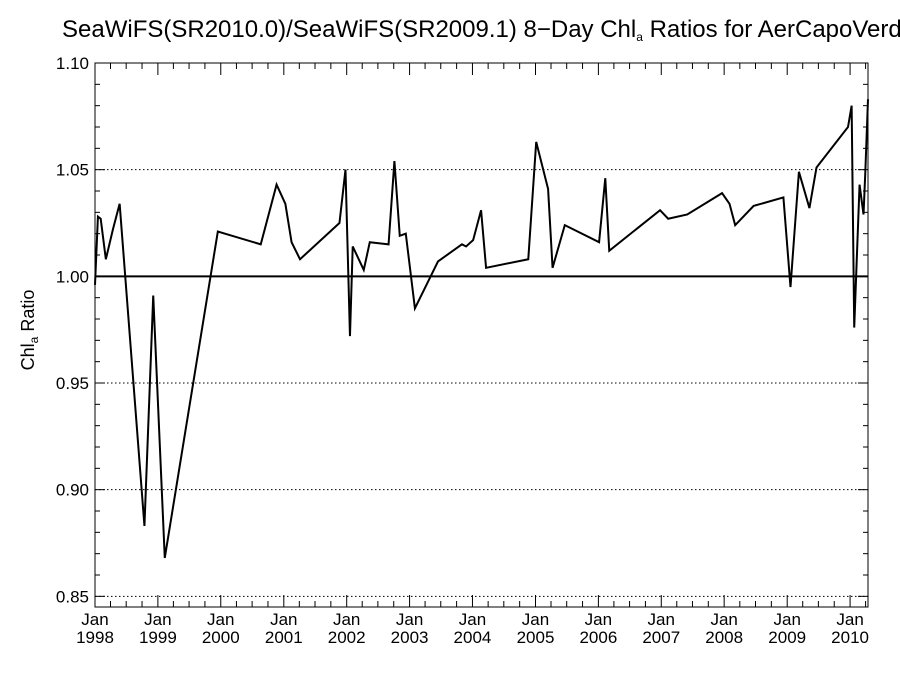 This screenshot has height=675, width=900. I want to click on x-tick-label-year-2: 2000, so click(221, 637).